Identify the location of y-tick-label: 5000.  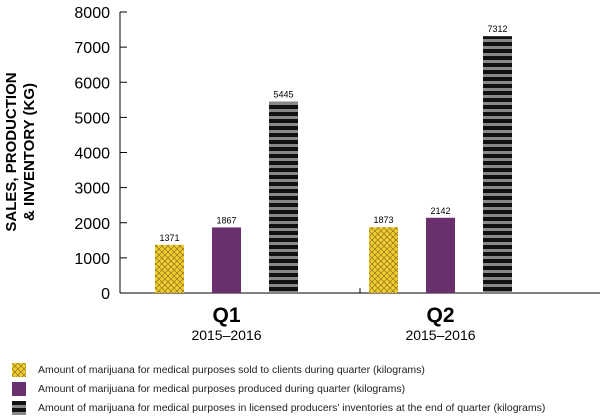
(92, 118).